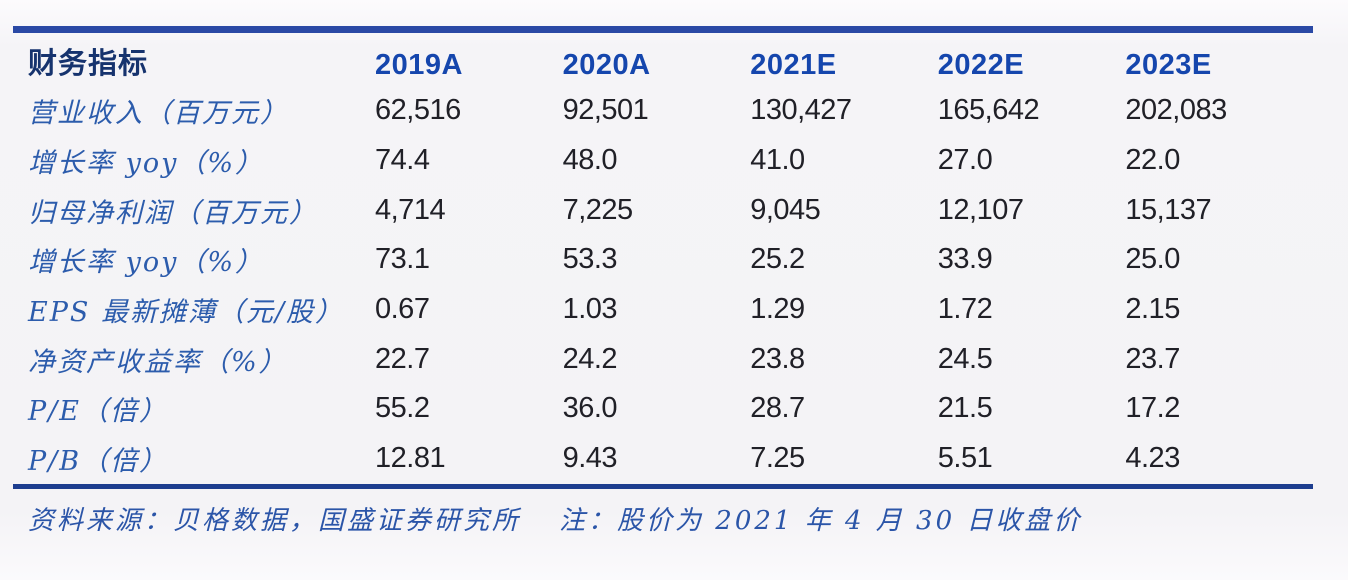  What do you see at coordinates (402, 358) in the screenshot?
I see `cell-value: 22.7` at bounding box center [402, 358].